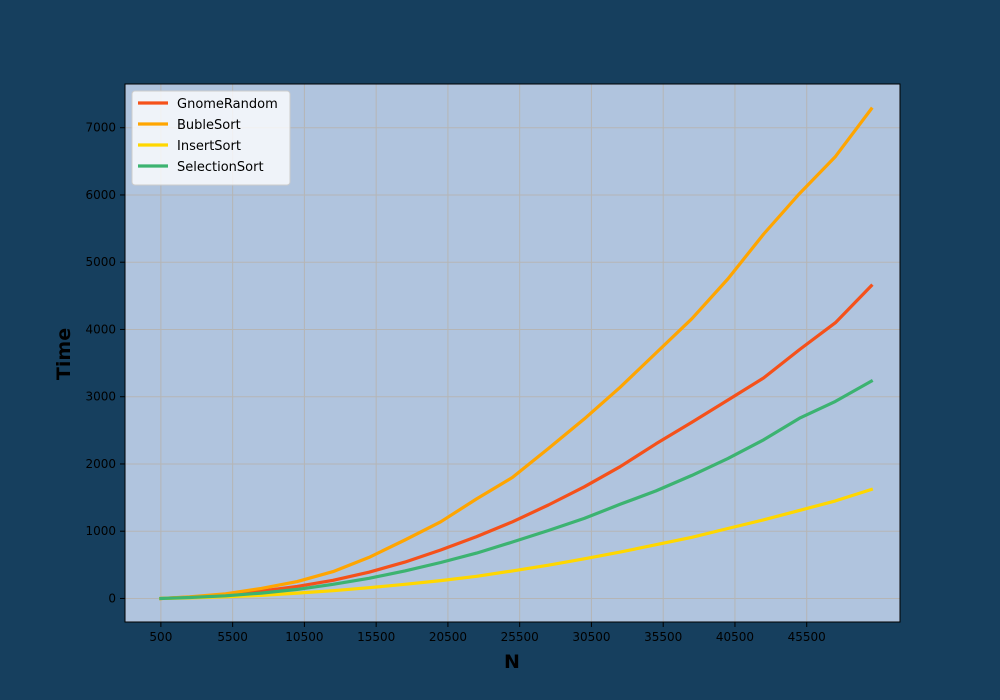 This screenshot has height=700, width=1000. Describe the element at coordinates (220, 167) in the screenshot. I see `legend-label: SelectionSort` at that location.